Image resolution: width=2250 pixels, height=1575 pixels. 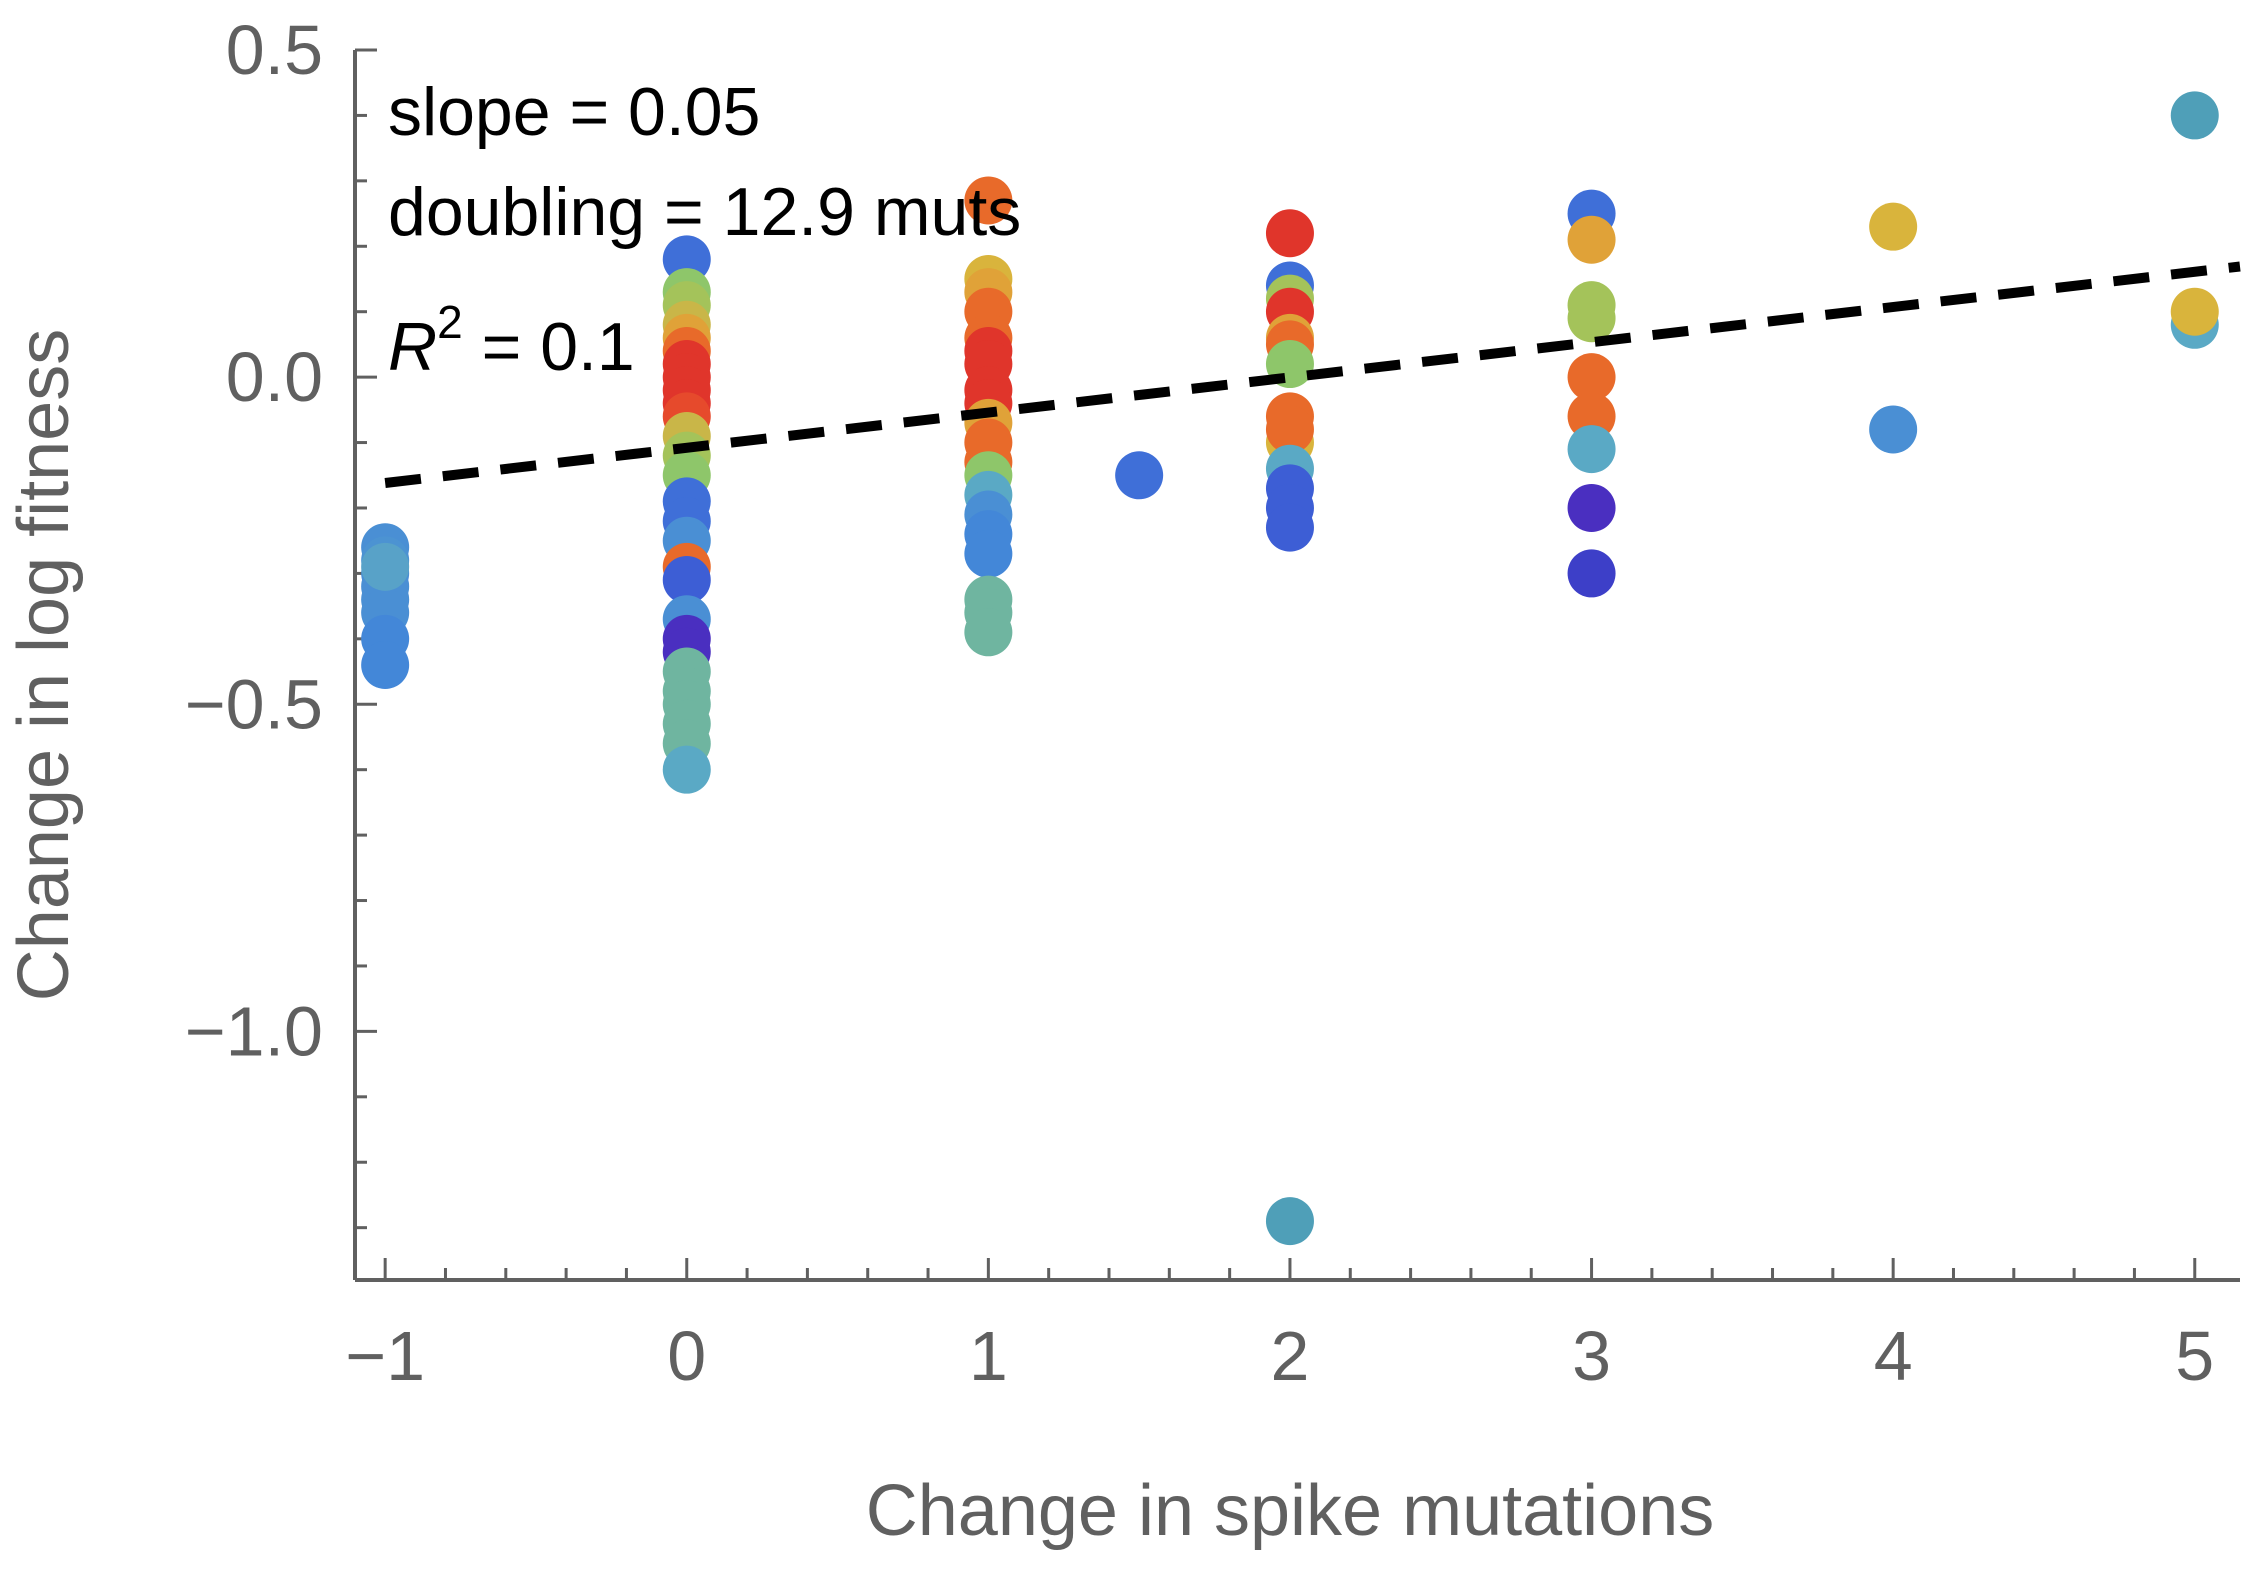 I want to click on y-tick-label: −0.5, so click(x=254, y=704).